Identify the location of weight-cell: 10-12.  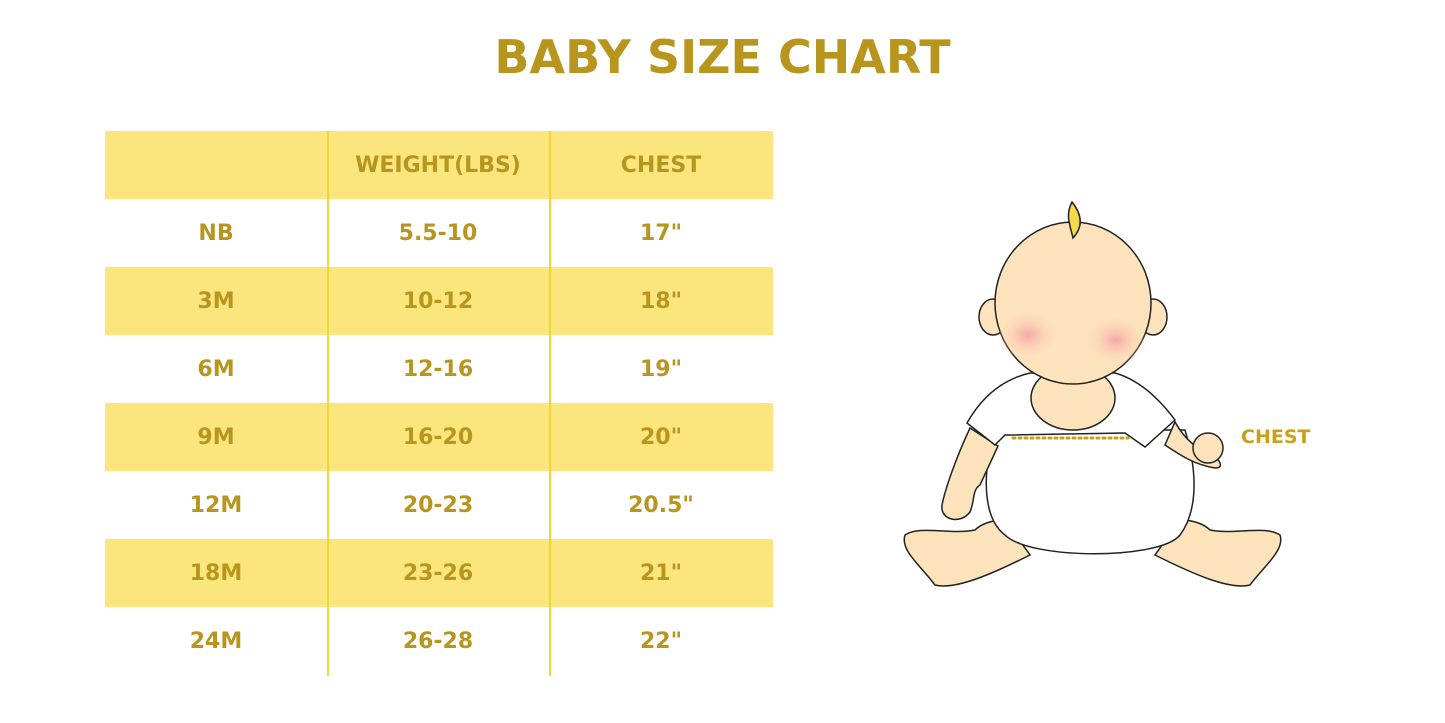
(438, 301).